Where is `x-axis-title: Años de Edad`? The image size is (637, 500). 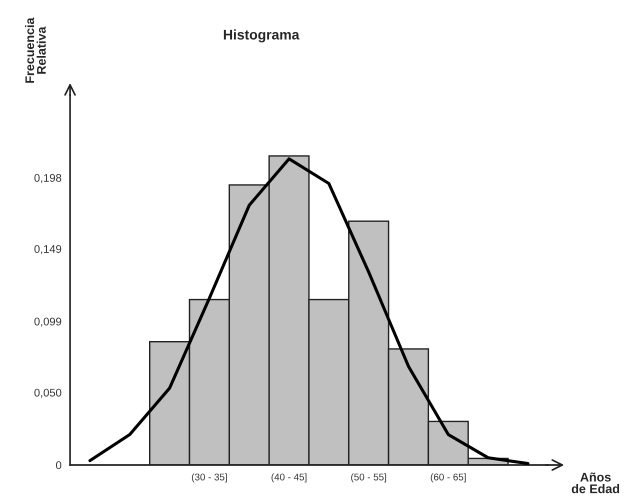 x-axis-title: Años de Edad is located at coordinates (596, 483).